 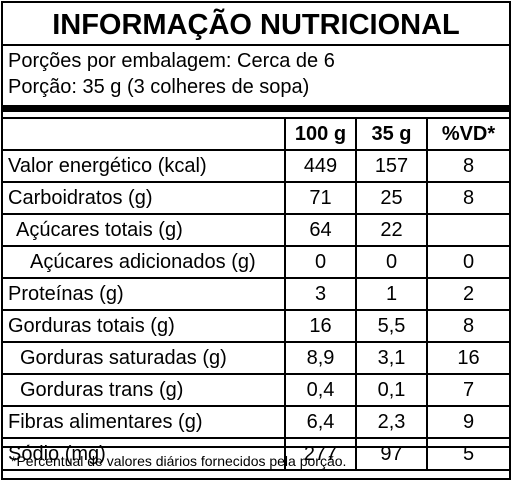 What do you see at coordinates (467, 358) in the screenshot?
I see `row-value-vd: 16` at bounding box center [467, 358].